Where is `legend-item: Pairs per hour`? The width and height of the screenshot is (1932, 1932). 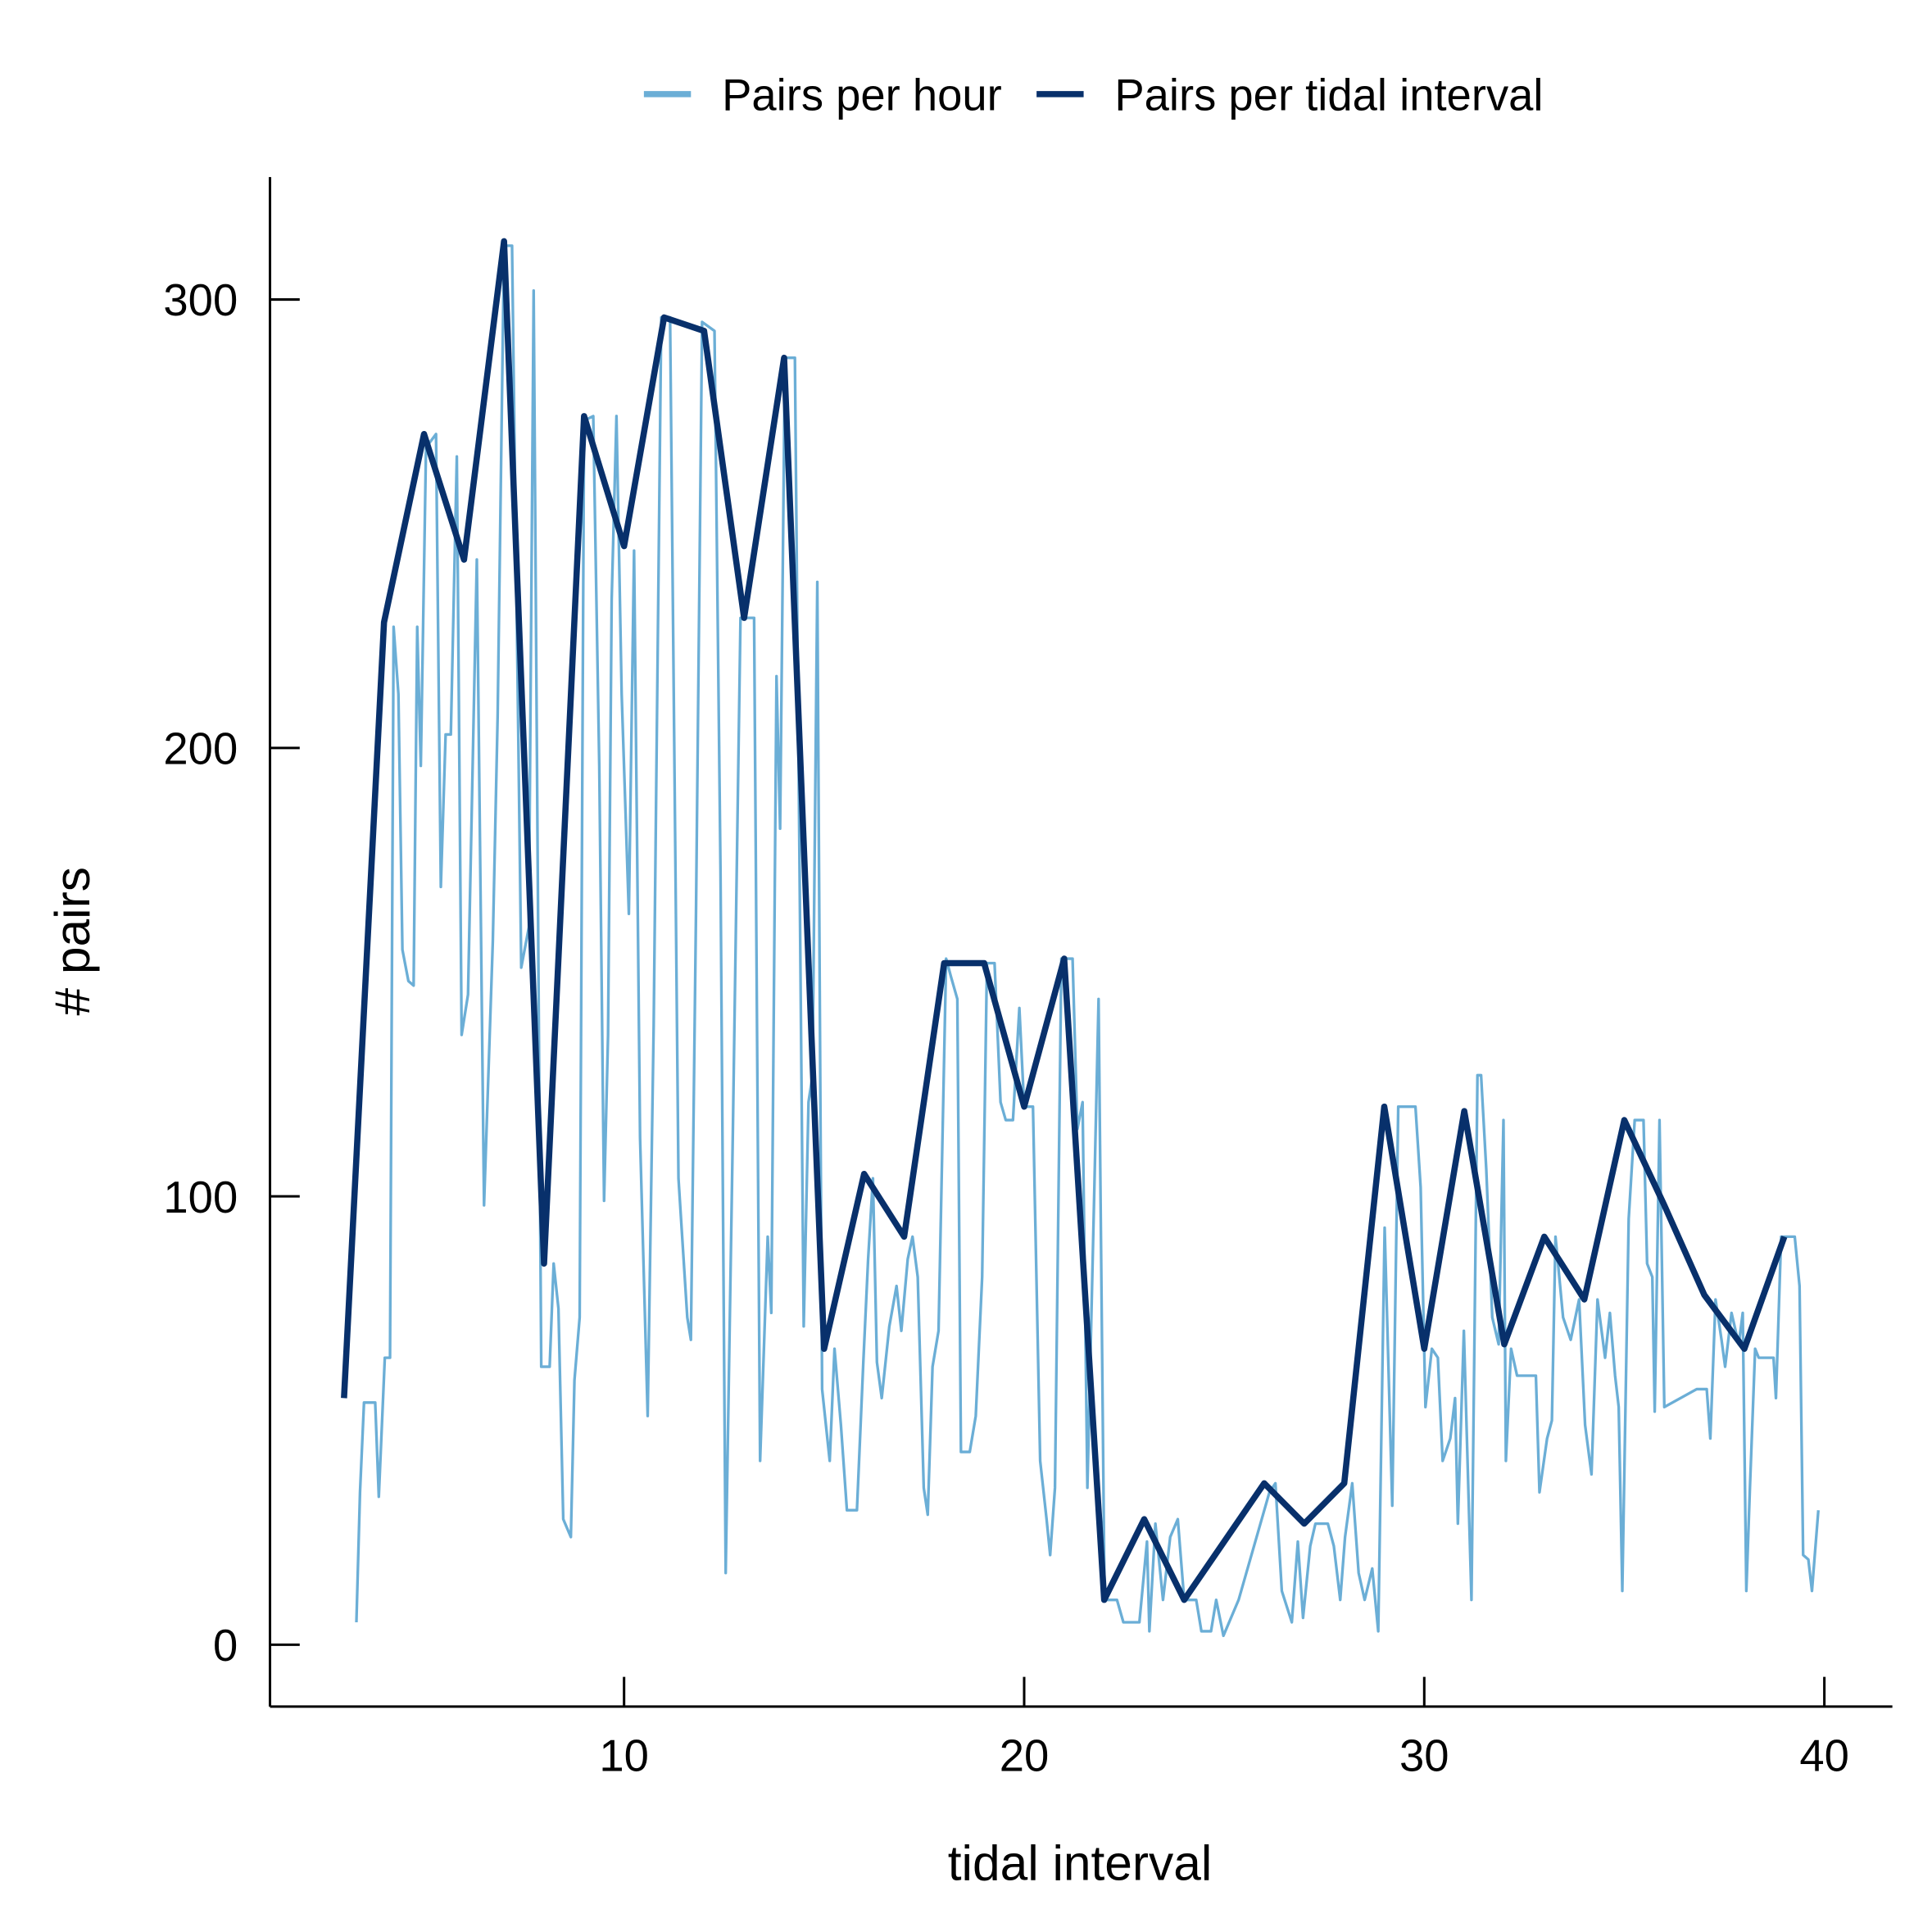
legend-item: Pairs per hour is located at coordinates (823, 95).